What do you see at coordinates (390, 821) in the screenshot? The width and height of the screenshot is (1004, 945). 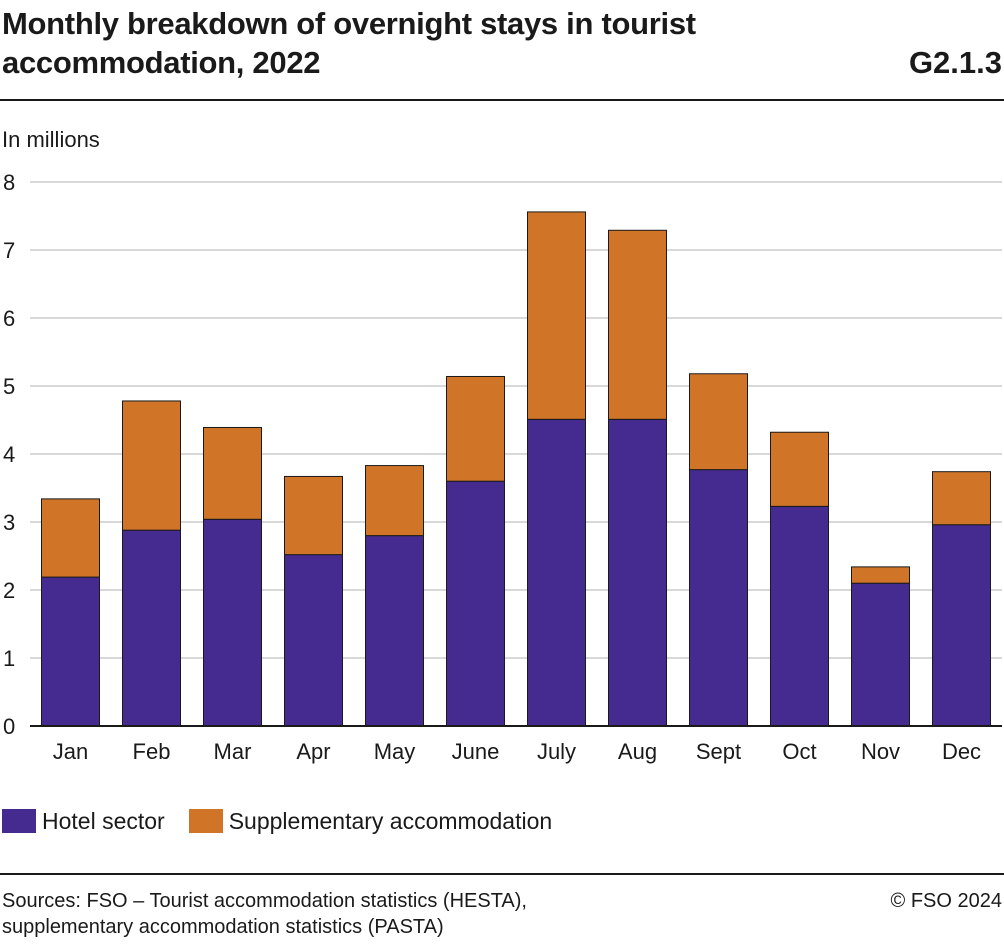 I see `legend-label-supplementary: Supplementary accommodation` at bounding box center [390, 821].